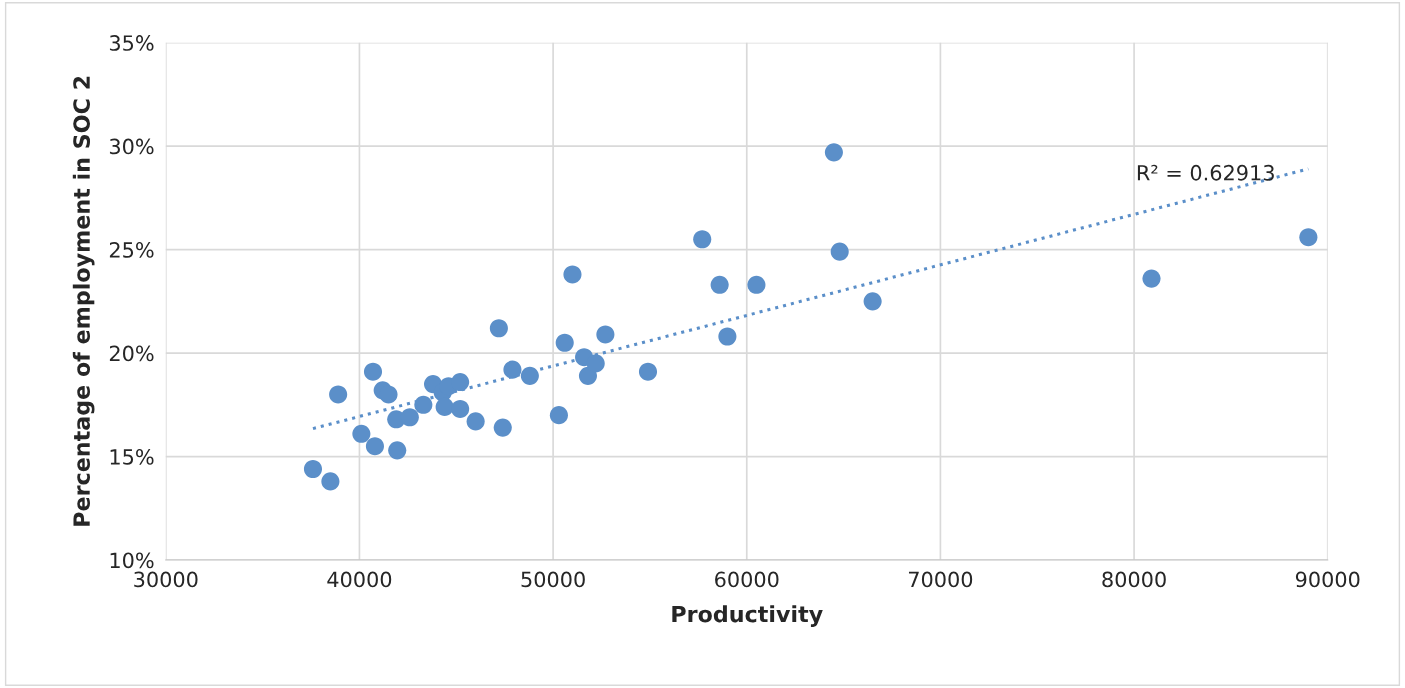 This screenshot has width=1405, height=688. What do you see at coordinates (166, 579) in the screenshot?
I see `x-tick-label: 30000` at bounding box center [166, 579].